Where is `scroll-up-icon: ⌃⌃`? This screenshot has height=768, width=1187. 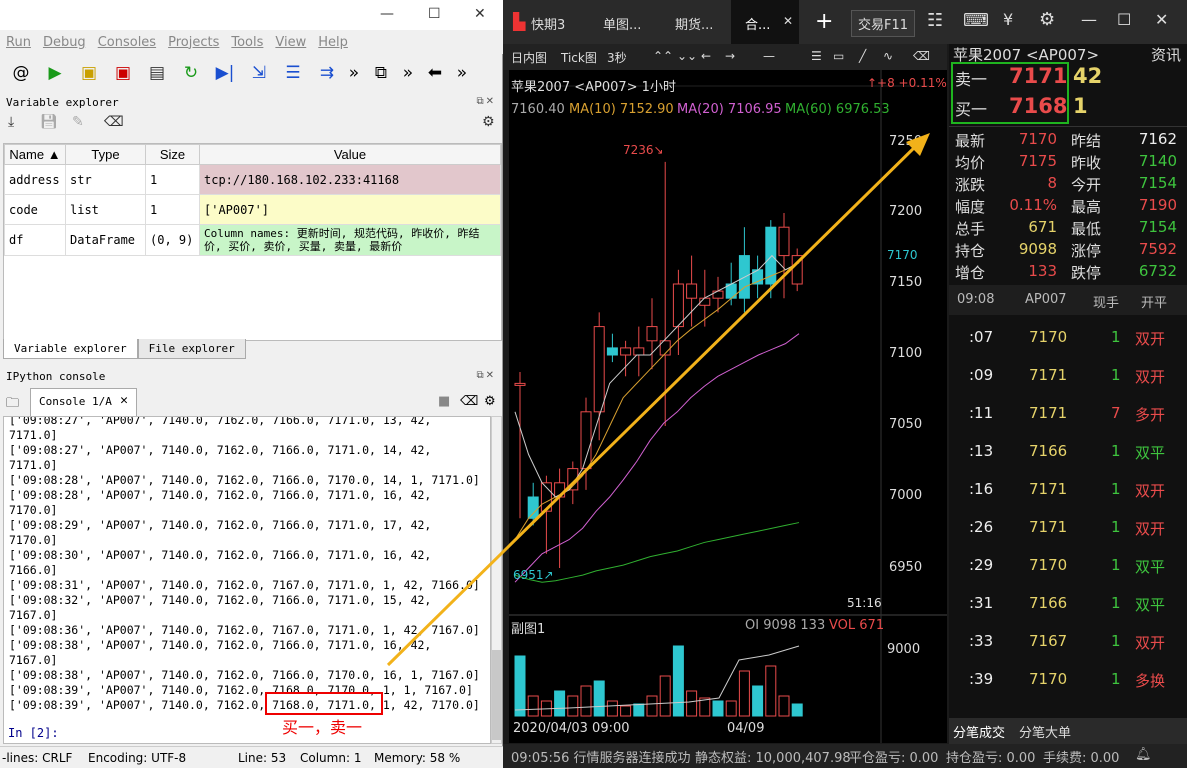 scroll-up-icon: ⌃⌃ is located at coordinates (663, 56).